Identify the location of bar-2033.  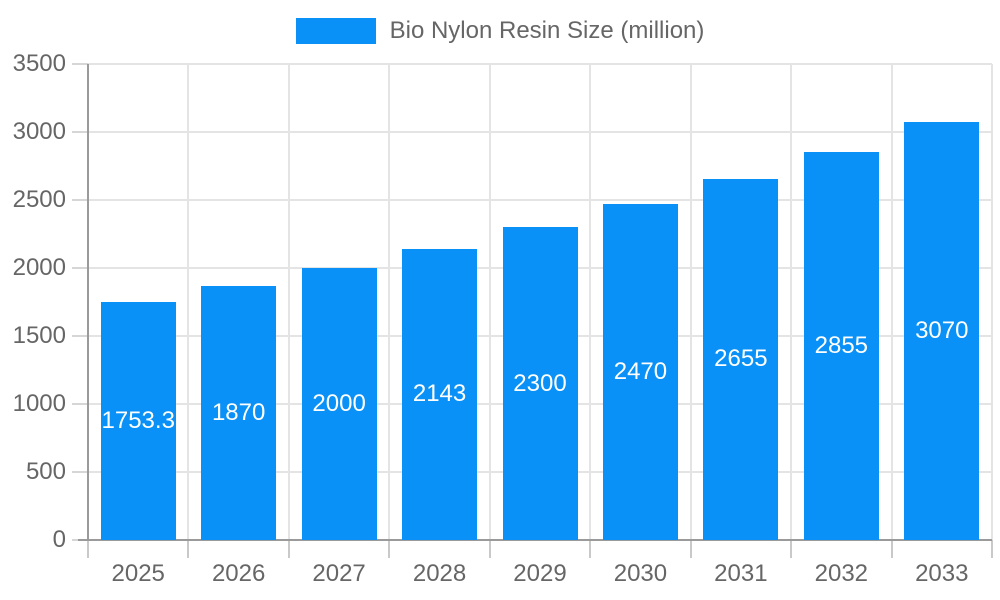
(942, 331).